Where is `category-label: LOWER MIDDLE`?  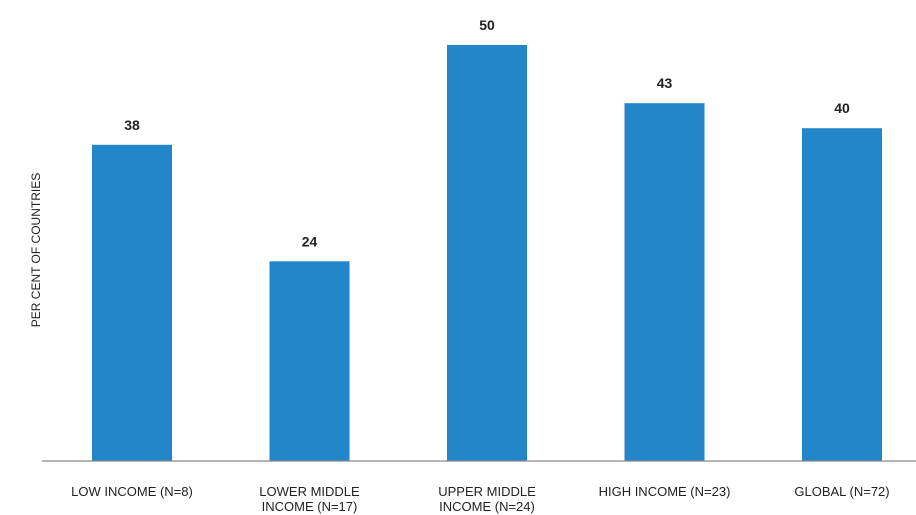 category-label: LOWER MIDDLE is located at coordinates (309, 491).